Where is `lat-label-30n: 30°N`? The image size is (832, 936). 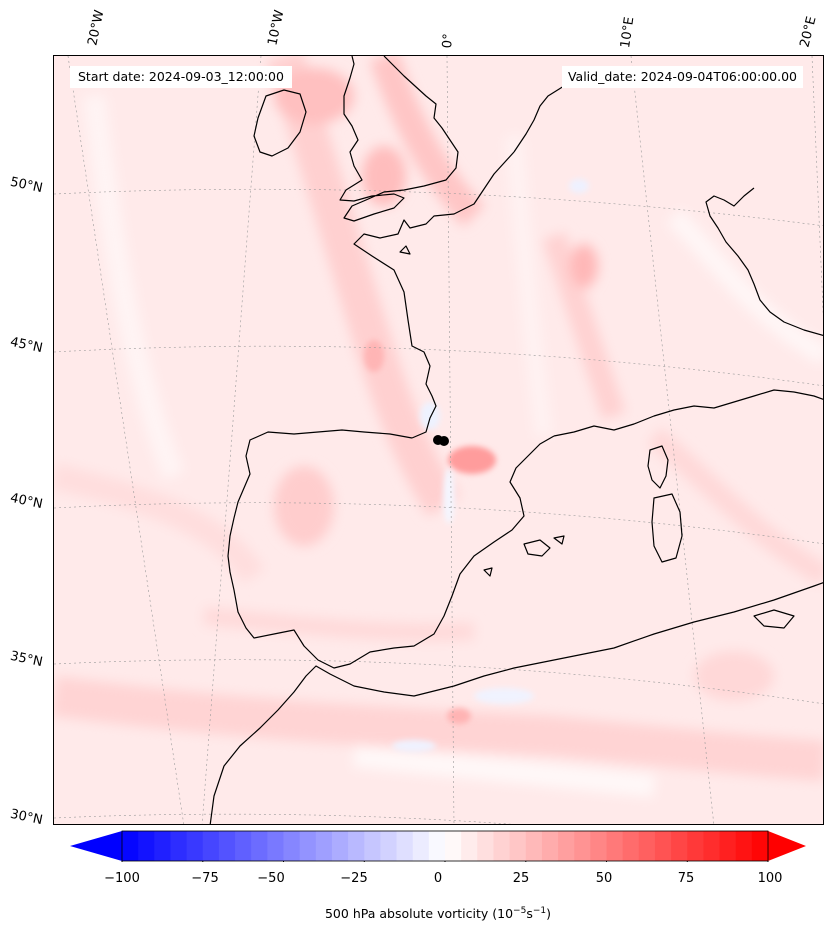
lat-label-30n: 30°N is located at coordinates (26, 817).